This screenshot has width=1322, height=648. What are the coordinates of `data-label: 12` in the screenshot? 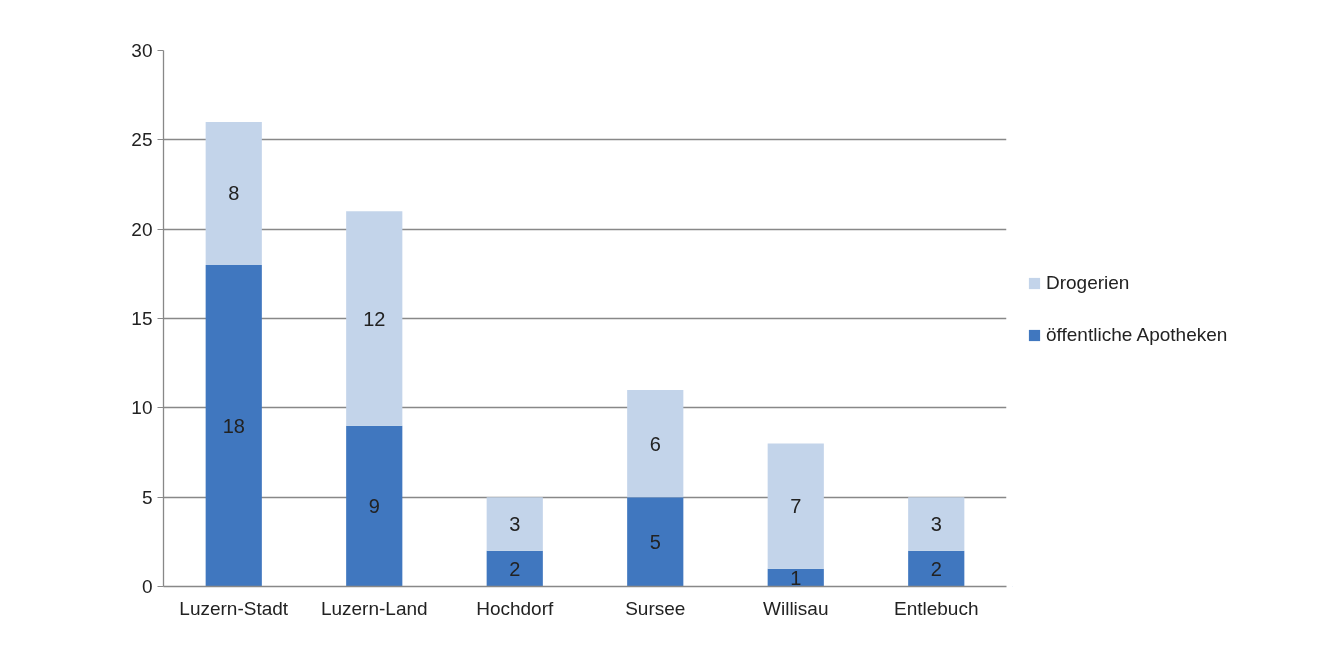 It's located at (374, 318).